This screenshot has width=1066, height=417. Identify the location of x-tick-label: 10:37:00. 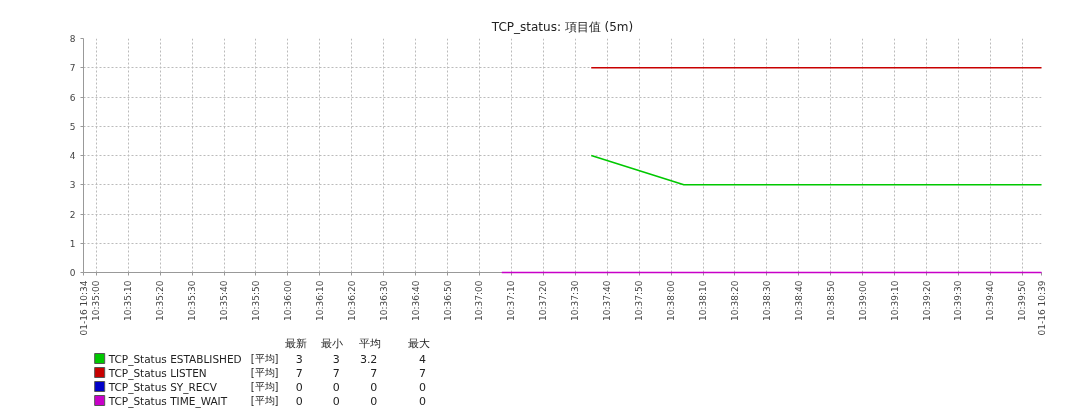
(479, 300).